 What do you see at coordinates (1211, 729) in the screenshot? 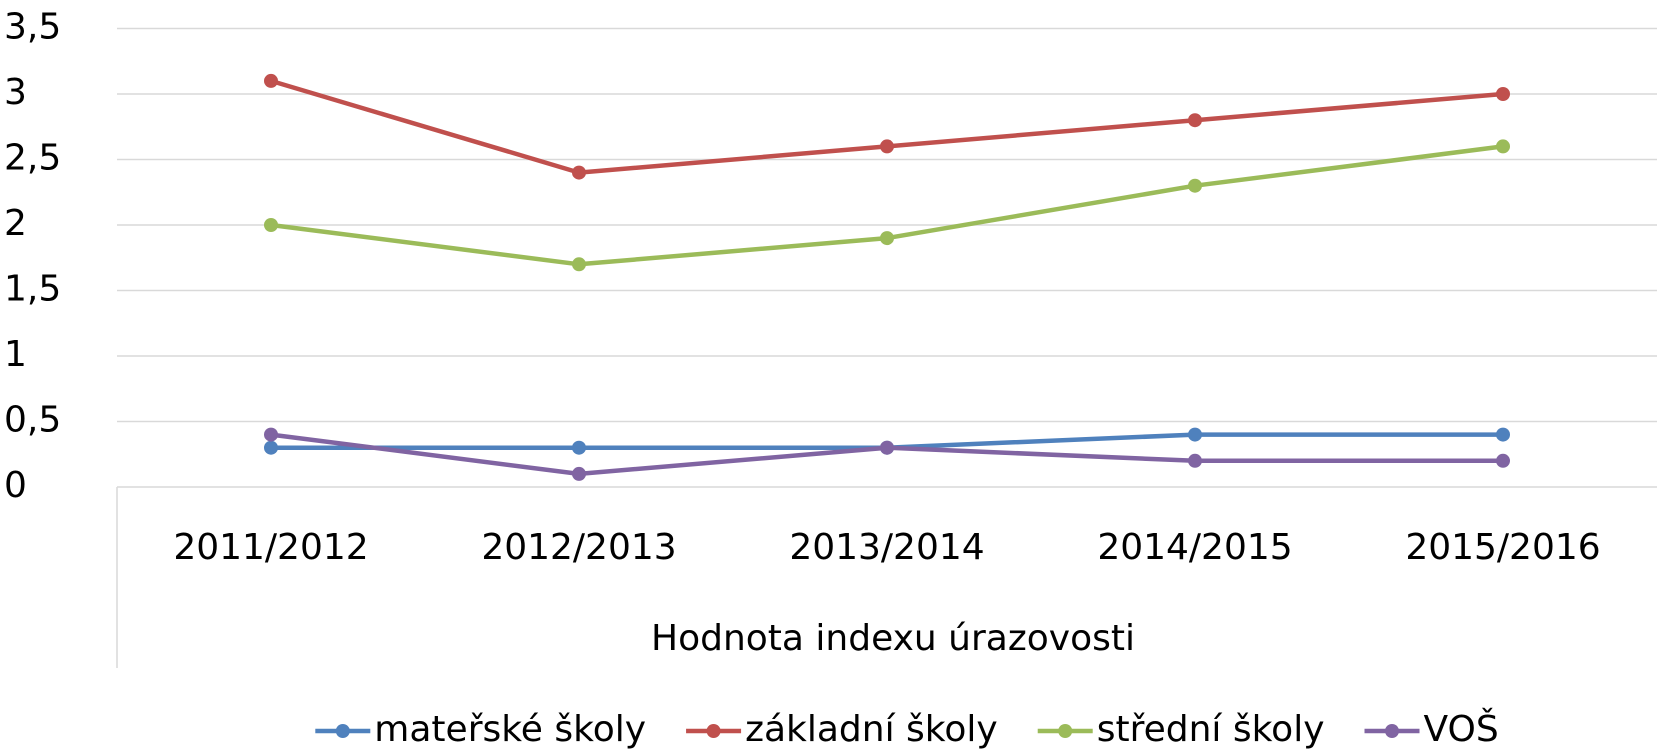
I see `legend-label: střední školy` at bounding box center [1211, 729].